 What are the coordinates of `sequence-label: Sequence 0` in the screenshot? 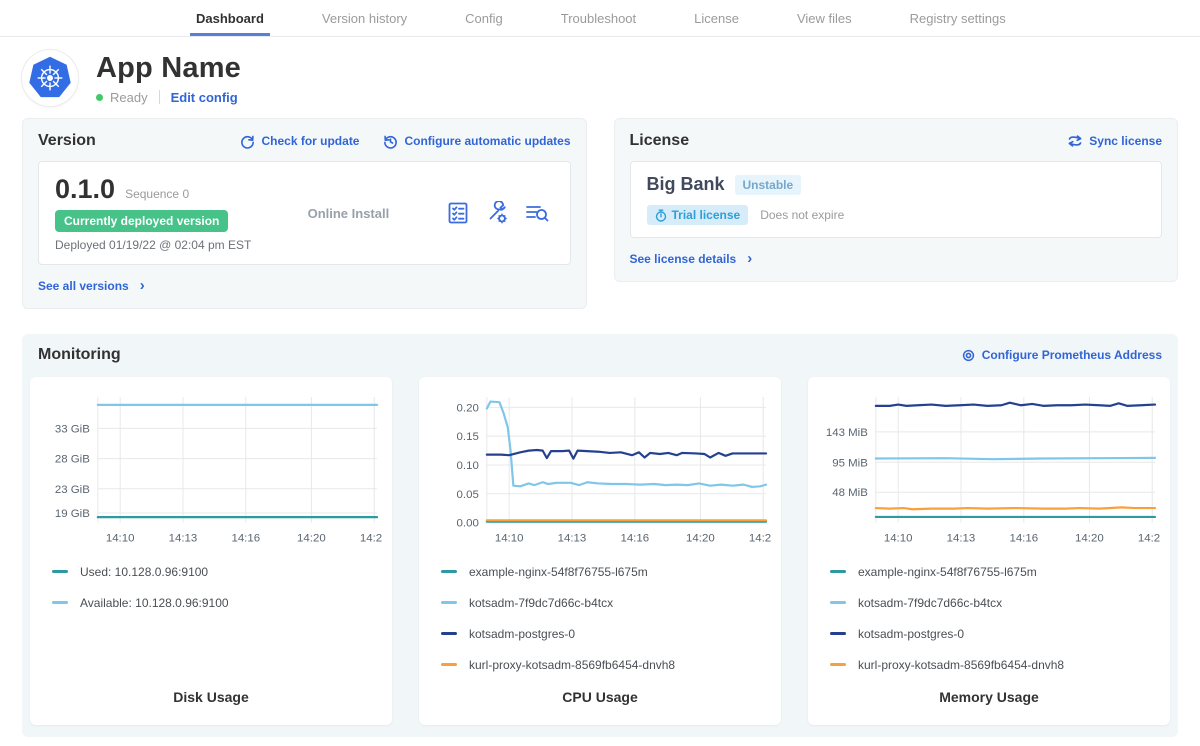 It's located at (157, 194).